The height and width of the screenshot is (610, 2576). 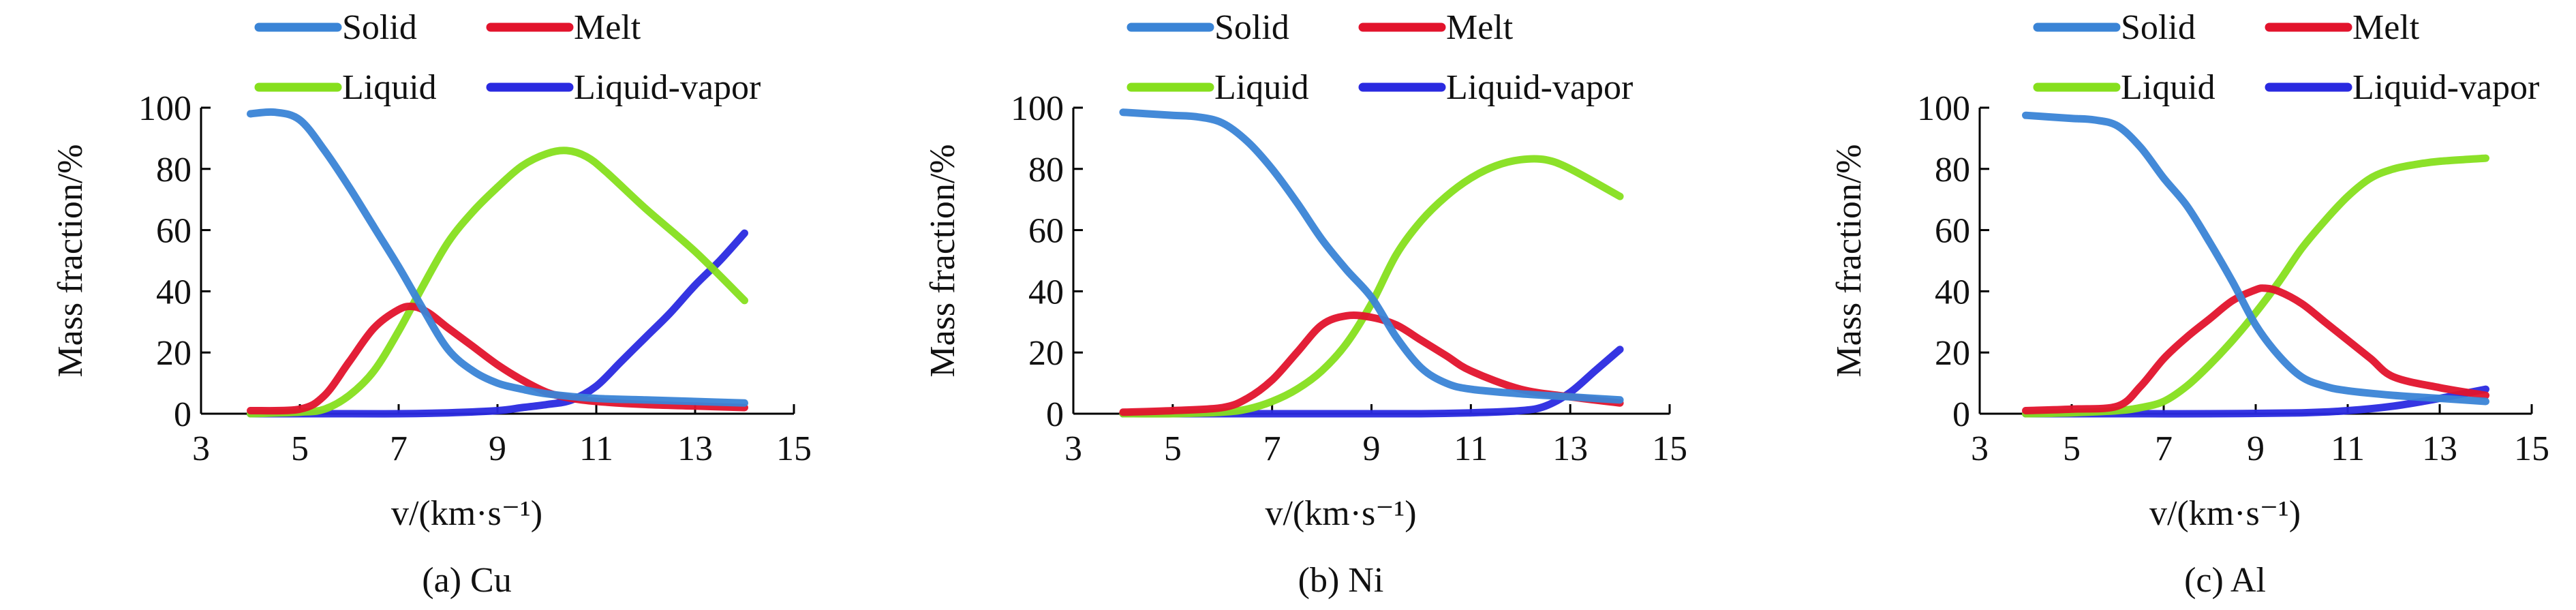 I want to click on panel-caption: (a) Cu, so click(x=466, y=580).